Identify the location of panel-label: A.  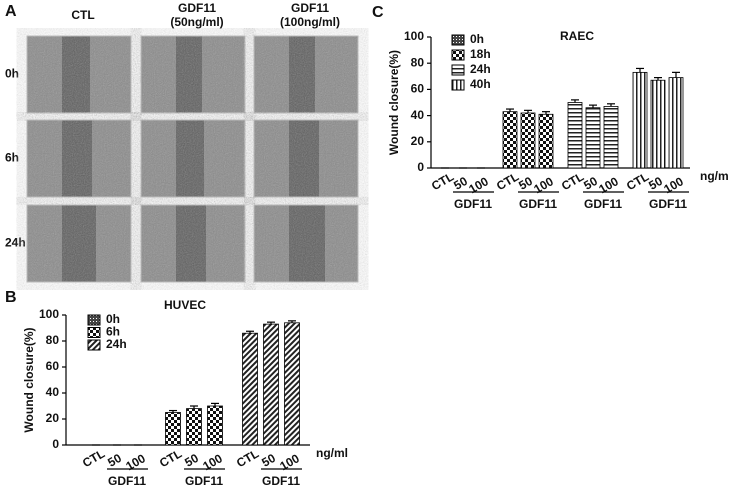
(11, 11).